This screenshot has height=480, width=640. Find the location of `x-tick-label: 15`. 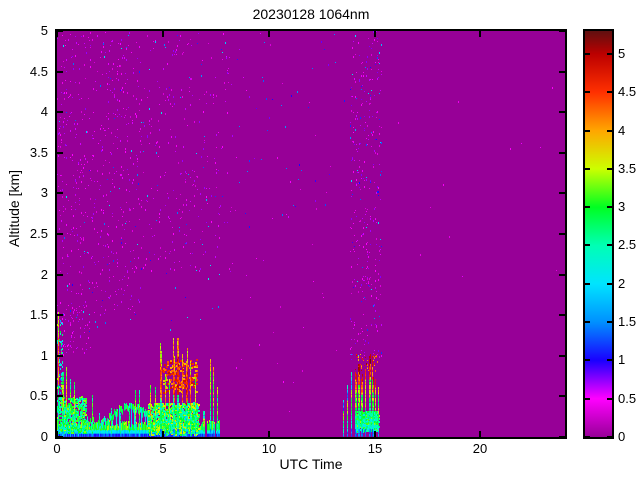

x-tick-label: 15 is located at coordinates (375, 448).